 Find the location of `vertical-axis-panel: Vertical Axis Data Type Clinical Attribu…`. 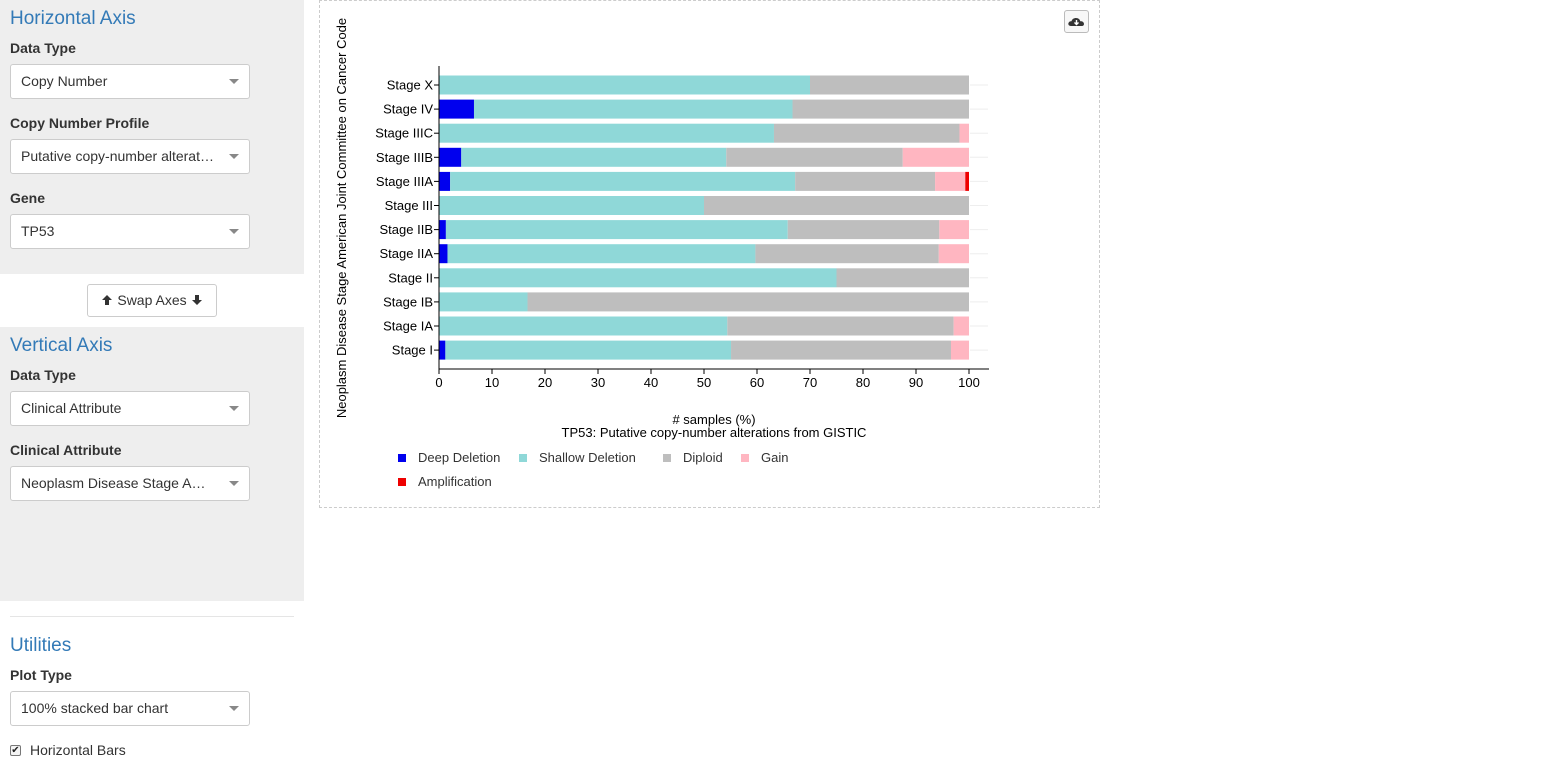

vertical-axis-panel: Vertical Axis Data Type Clinical Attribu… is located at coordinates (152, 464).